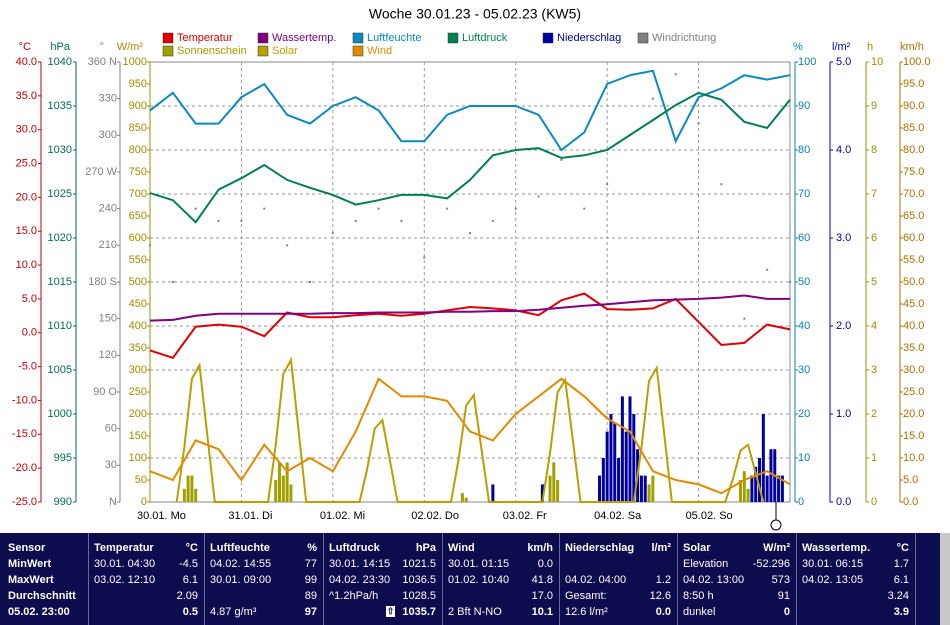  What do you see at coordinates (870, 47) in the screenshot?
I see `axis-unit: h` at bounding box center [870, 47].